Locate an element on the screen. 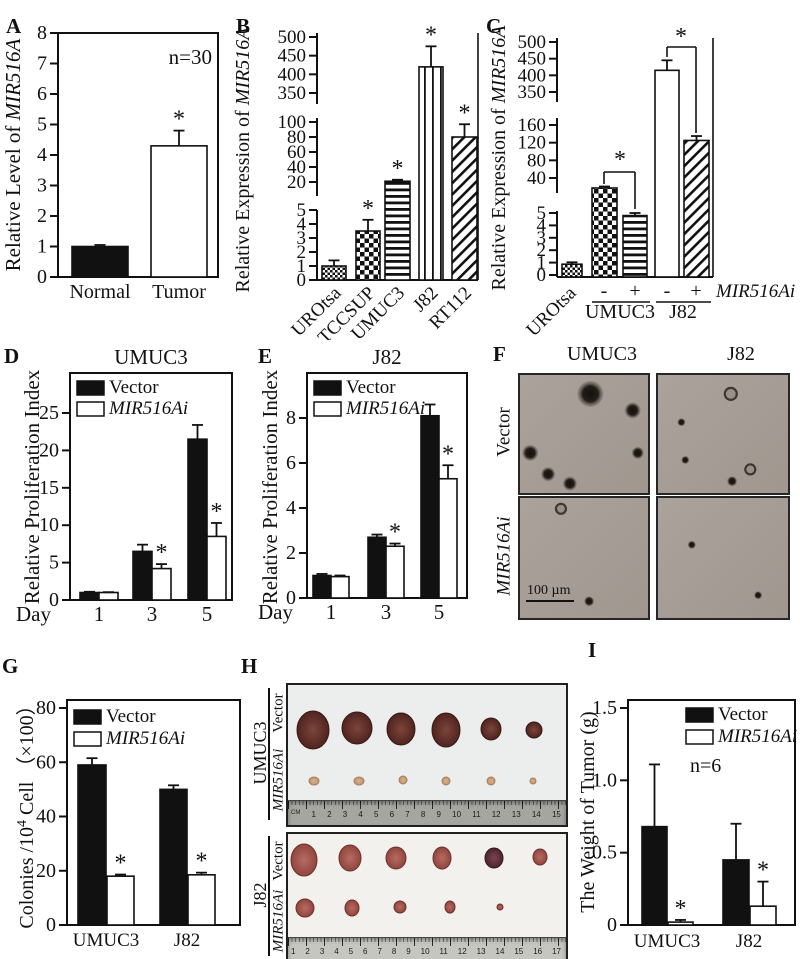 The image size is (800, 959). panel-h-label: H is located at coordinates (249, 666).